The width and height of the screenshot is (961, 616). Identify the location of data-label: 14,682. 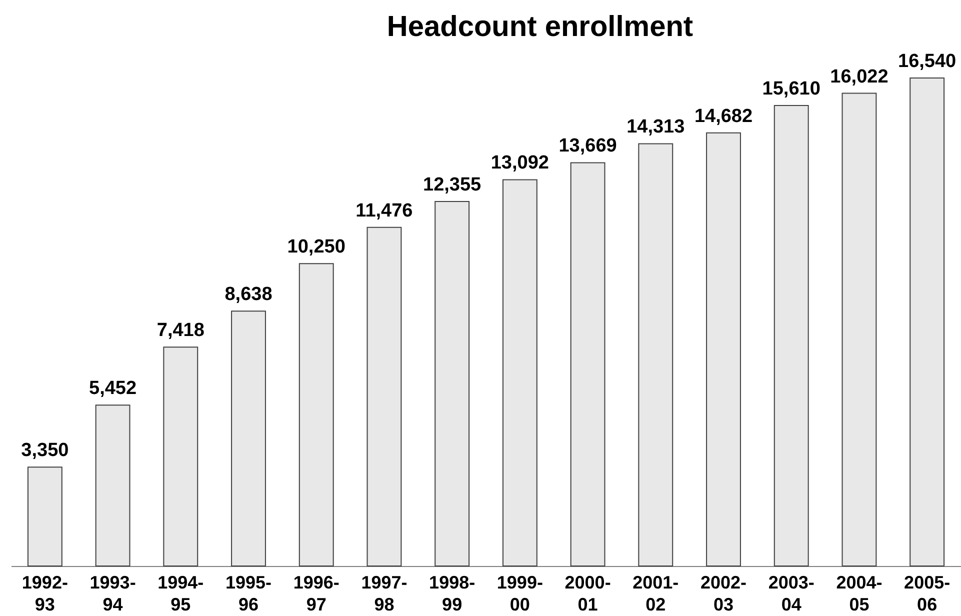
(723, 116).